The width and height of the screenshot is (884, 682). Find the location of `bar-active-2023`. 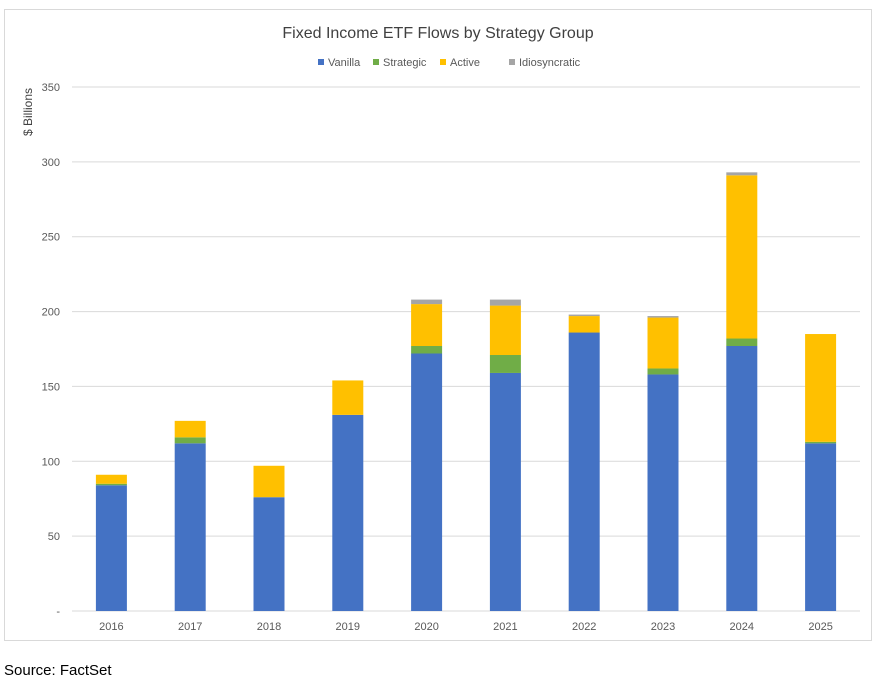

bar-active-2023 is located at coordinates (663, 343).